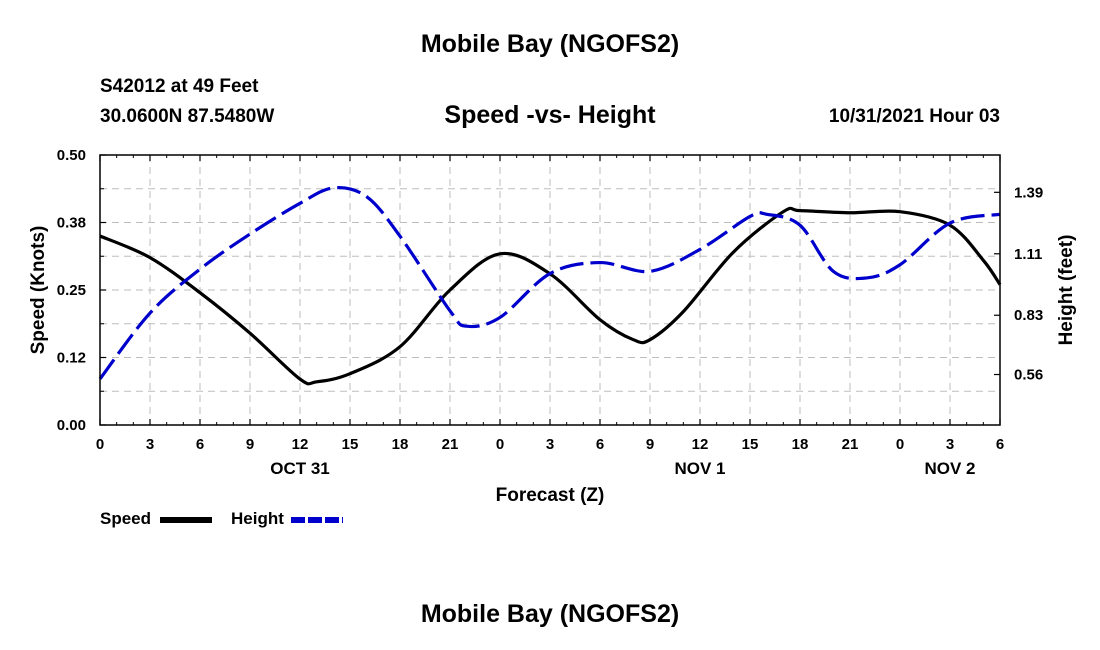 The height and width of the screenshot is (650, 1100). Describe the element at coordinates (71, 290) in the screenshot. I see `y-left-tick-label: 0.25` at that location.